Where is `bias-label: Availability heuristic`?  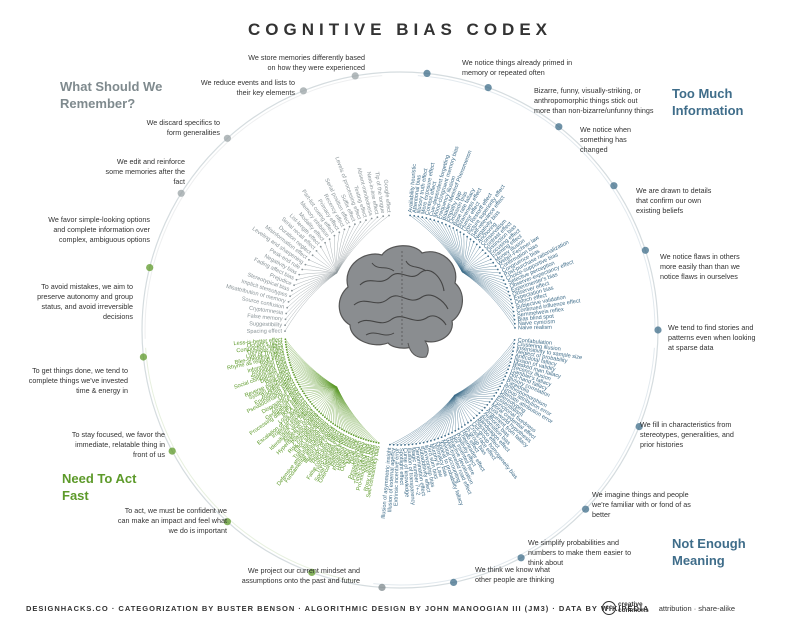
bias-label: Availability heuristic is located at coordinates (413, 188).